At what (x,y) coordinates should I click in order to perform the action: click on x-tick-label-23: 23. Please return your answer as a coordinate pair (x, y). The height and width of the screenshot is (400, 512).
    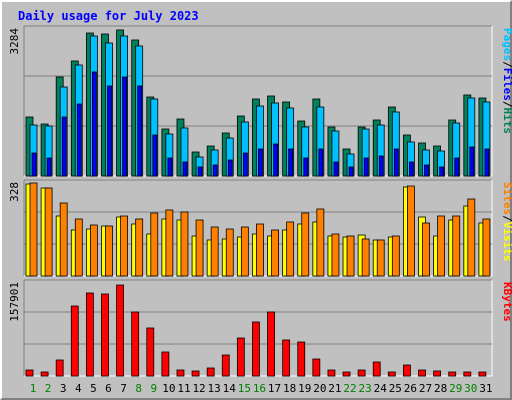
    Looking at the image, I should click on (365, 388).